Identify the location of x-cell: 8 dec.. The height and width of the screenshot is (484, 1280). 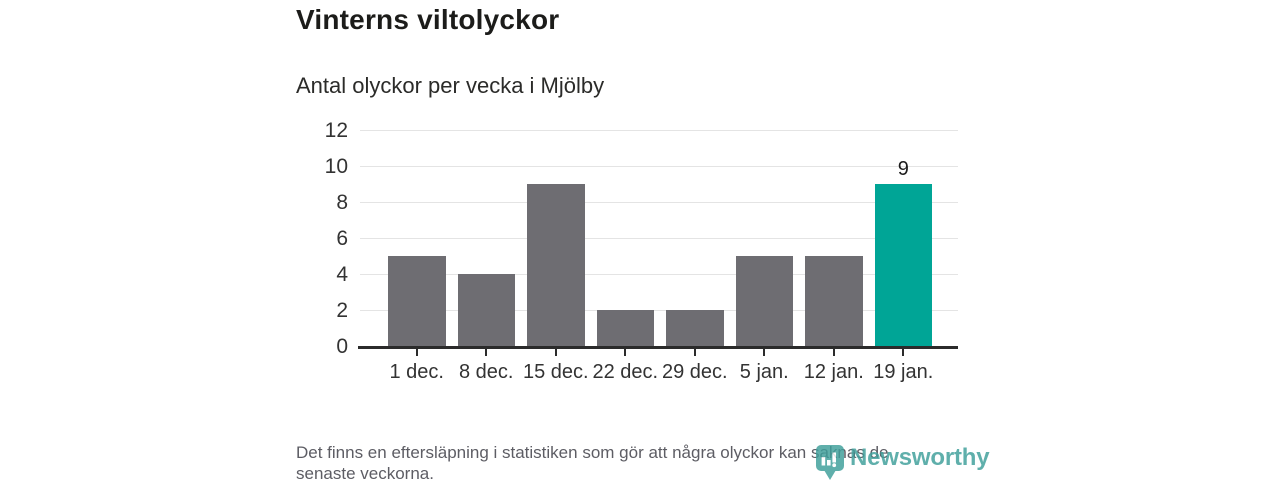
(487, 372).